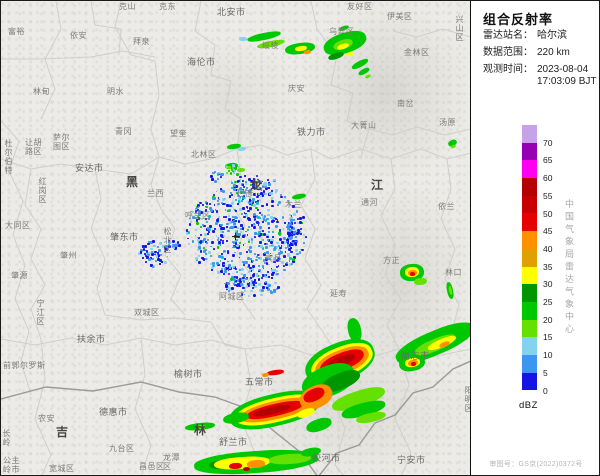 The image size is (600, 476). What do you see at coordinates (508, 52) in the screenshot?
I see `metadata-label: 数据范围：` at bounding box center [508, 52].